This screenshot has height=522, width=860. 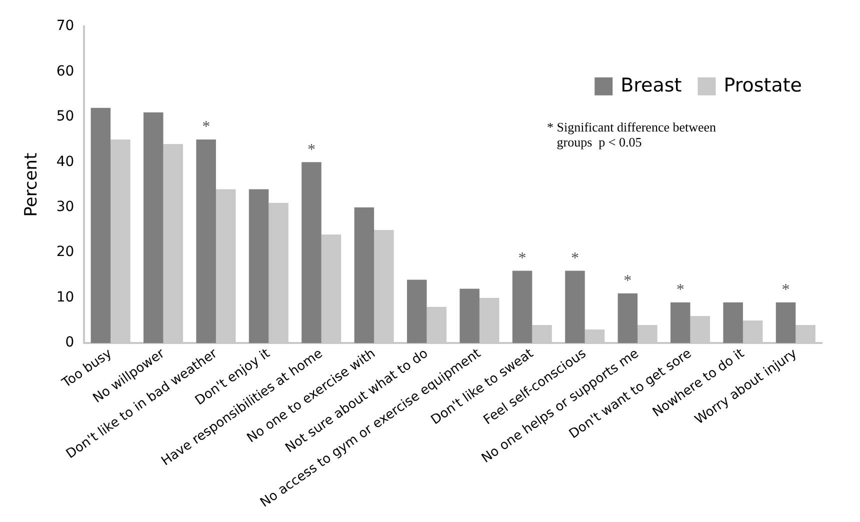 I want to click on y-tick-label: 20, so click(x=65, y=252).